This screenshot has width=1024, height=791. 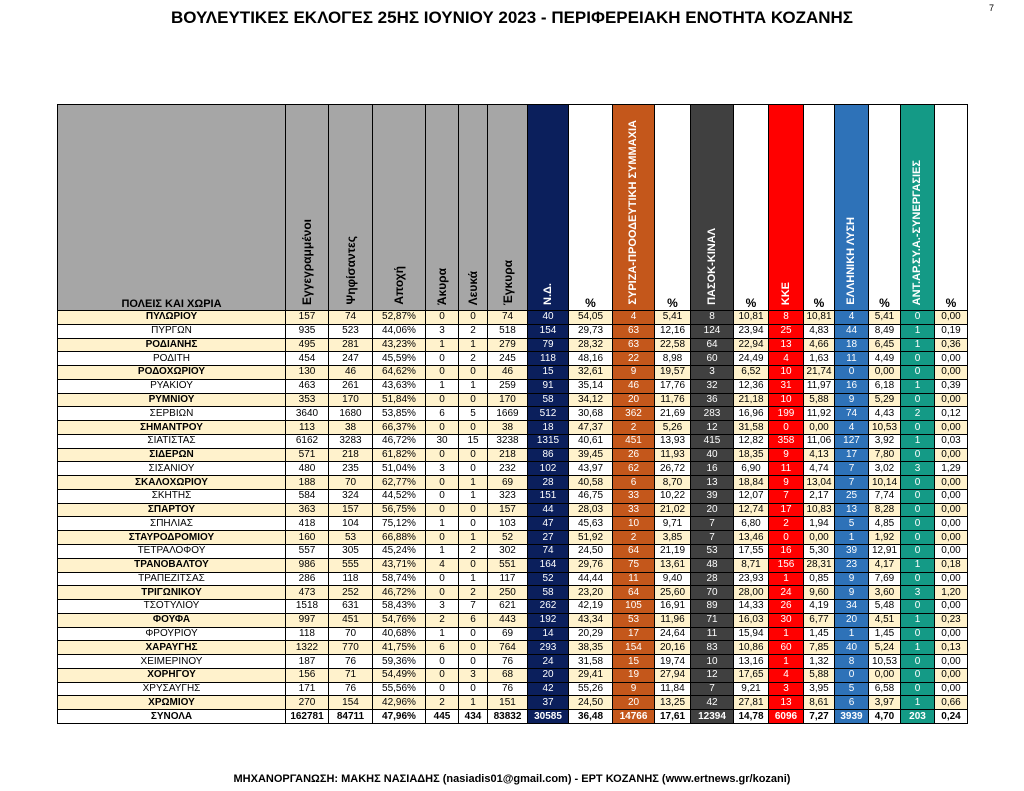 I want to click on voted-cell: 70, so click(x=350, y=482).